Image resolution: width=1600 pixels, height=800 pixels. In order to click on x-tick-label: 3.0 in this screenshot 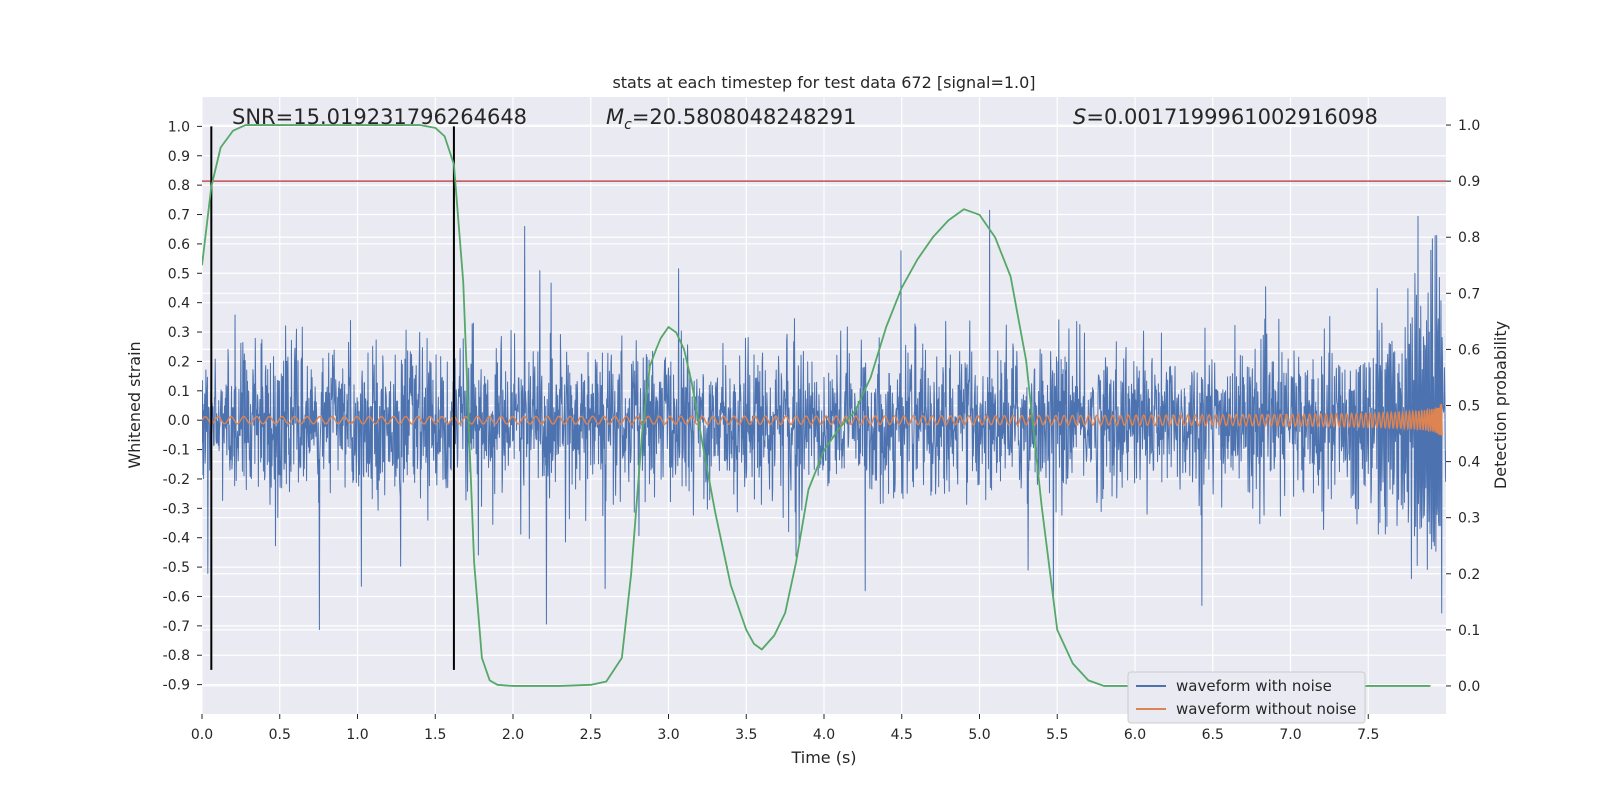, I will do `click(668, 735)`.